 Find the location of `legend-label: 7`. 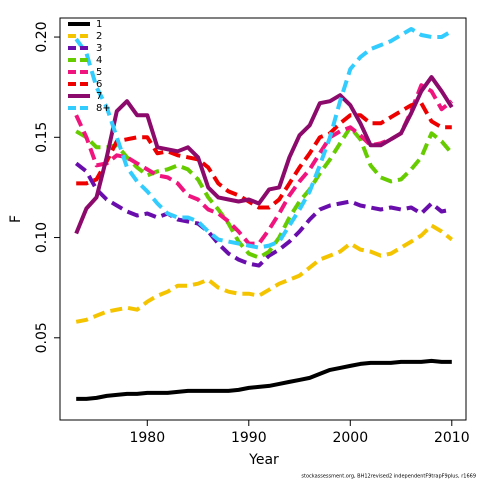

legend-label: 7 is located at coordinates (99, 96).